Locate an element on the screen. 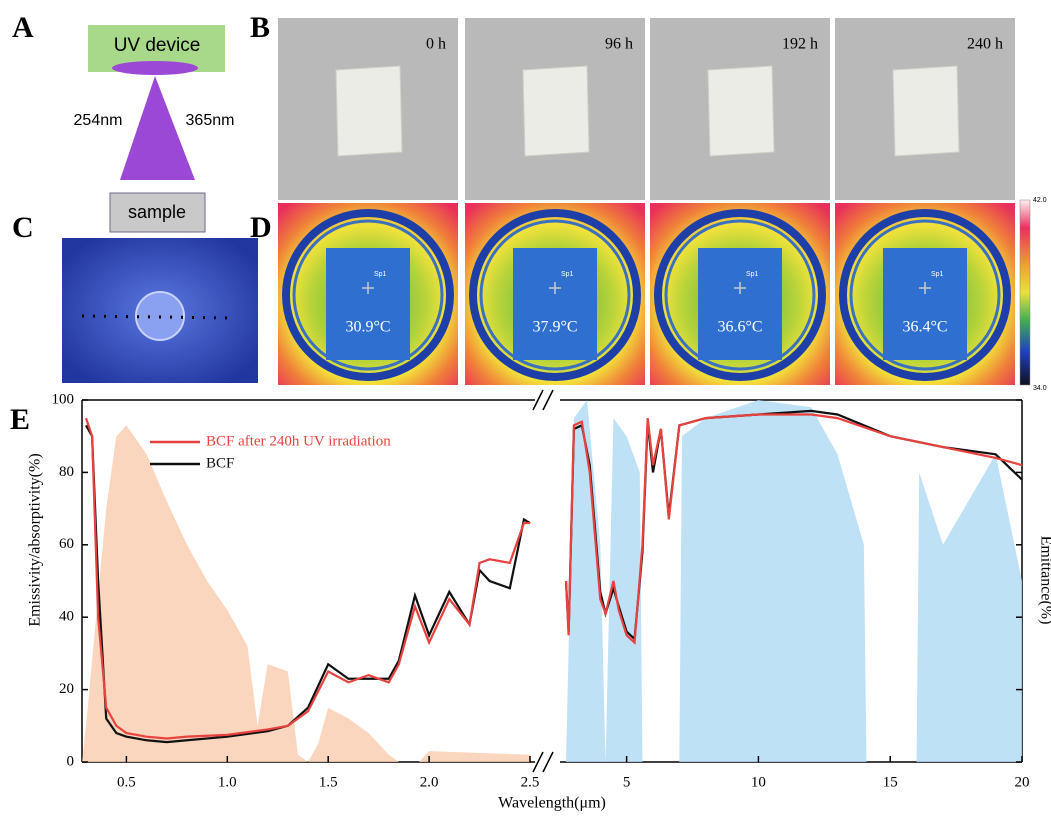 The width and height of the screenshot is (1051, 817). x-tick-label: 2.0 is located at coordinates (429, 782).